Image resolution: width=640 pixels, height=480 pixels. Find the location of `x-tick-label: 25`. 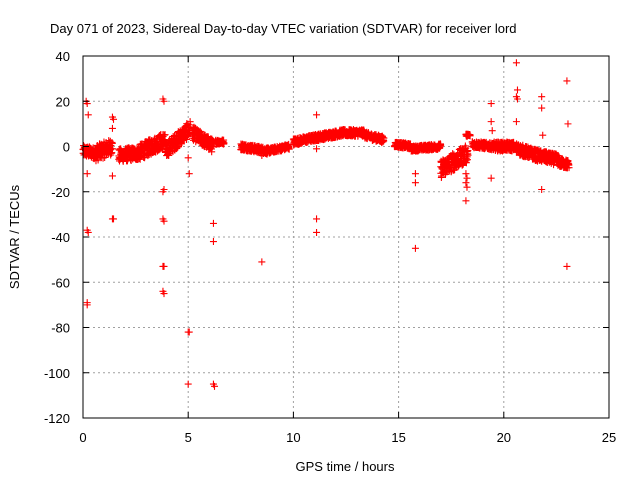

x-tick-label: 25 is located at coordinates (609, 437).